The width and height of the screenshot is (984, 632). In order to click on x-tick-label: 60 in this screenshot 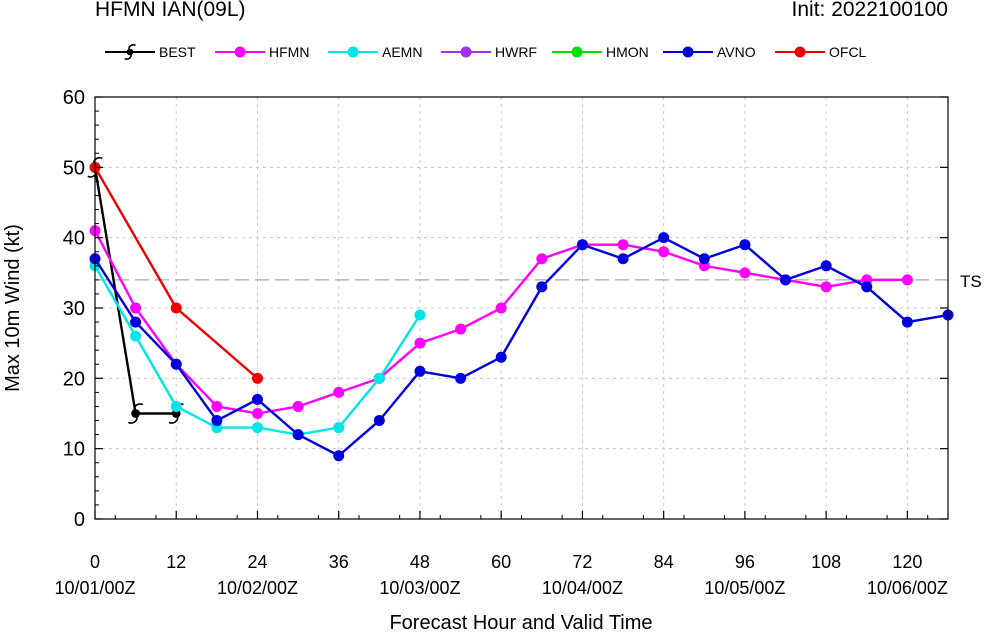, I will do `click(501, 562)`.